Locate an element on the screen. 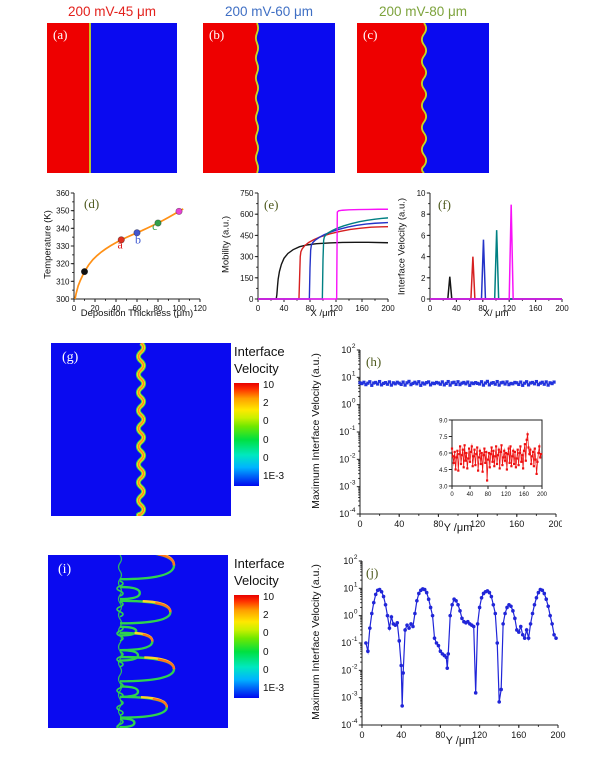 The width and height of the screenshot is (600, 761). chart-j-canvas is located at coordinates (446, 651).